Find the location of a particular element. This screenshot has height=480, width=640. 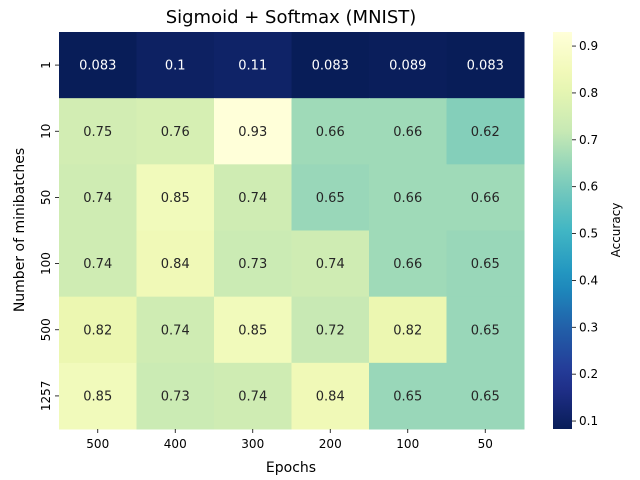

colorbar-ticks: 0.1 0.2 0.3 0.4 0.5 0.6 0.7 0.8 0.9 is located at coordinates (585, 233).